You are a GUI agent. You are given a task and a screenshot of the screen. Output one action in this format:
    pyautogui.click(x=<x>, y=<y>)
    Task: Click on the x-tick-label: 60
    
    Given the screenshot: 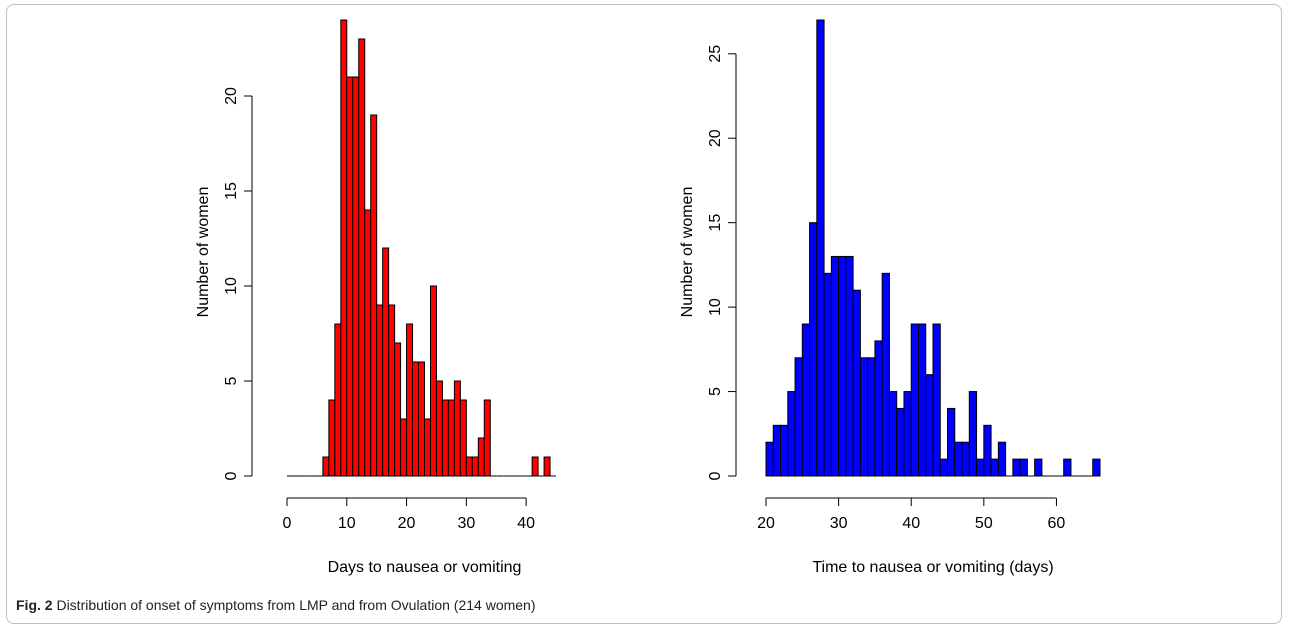 What is the action you would take?
    pyautogui.click(x=1057, y=523)
    